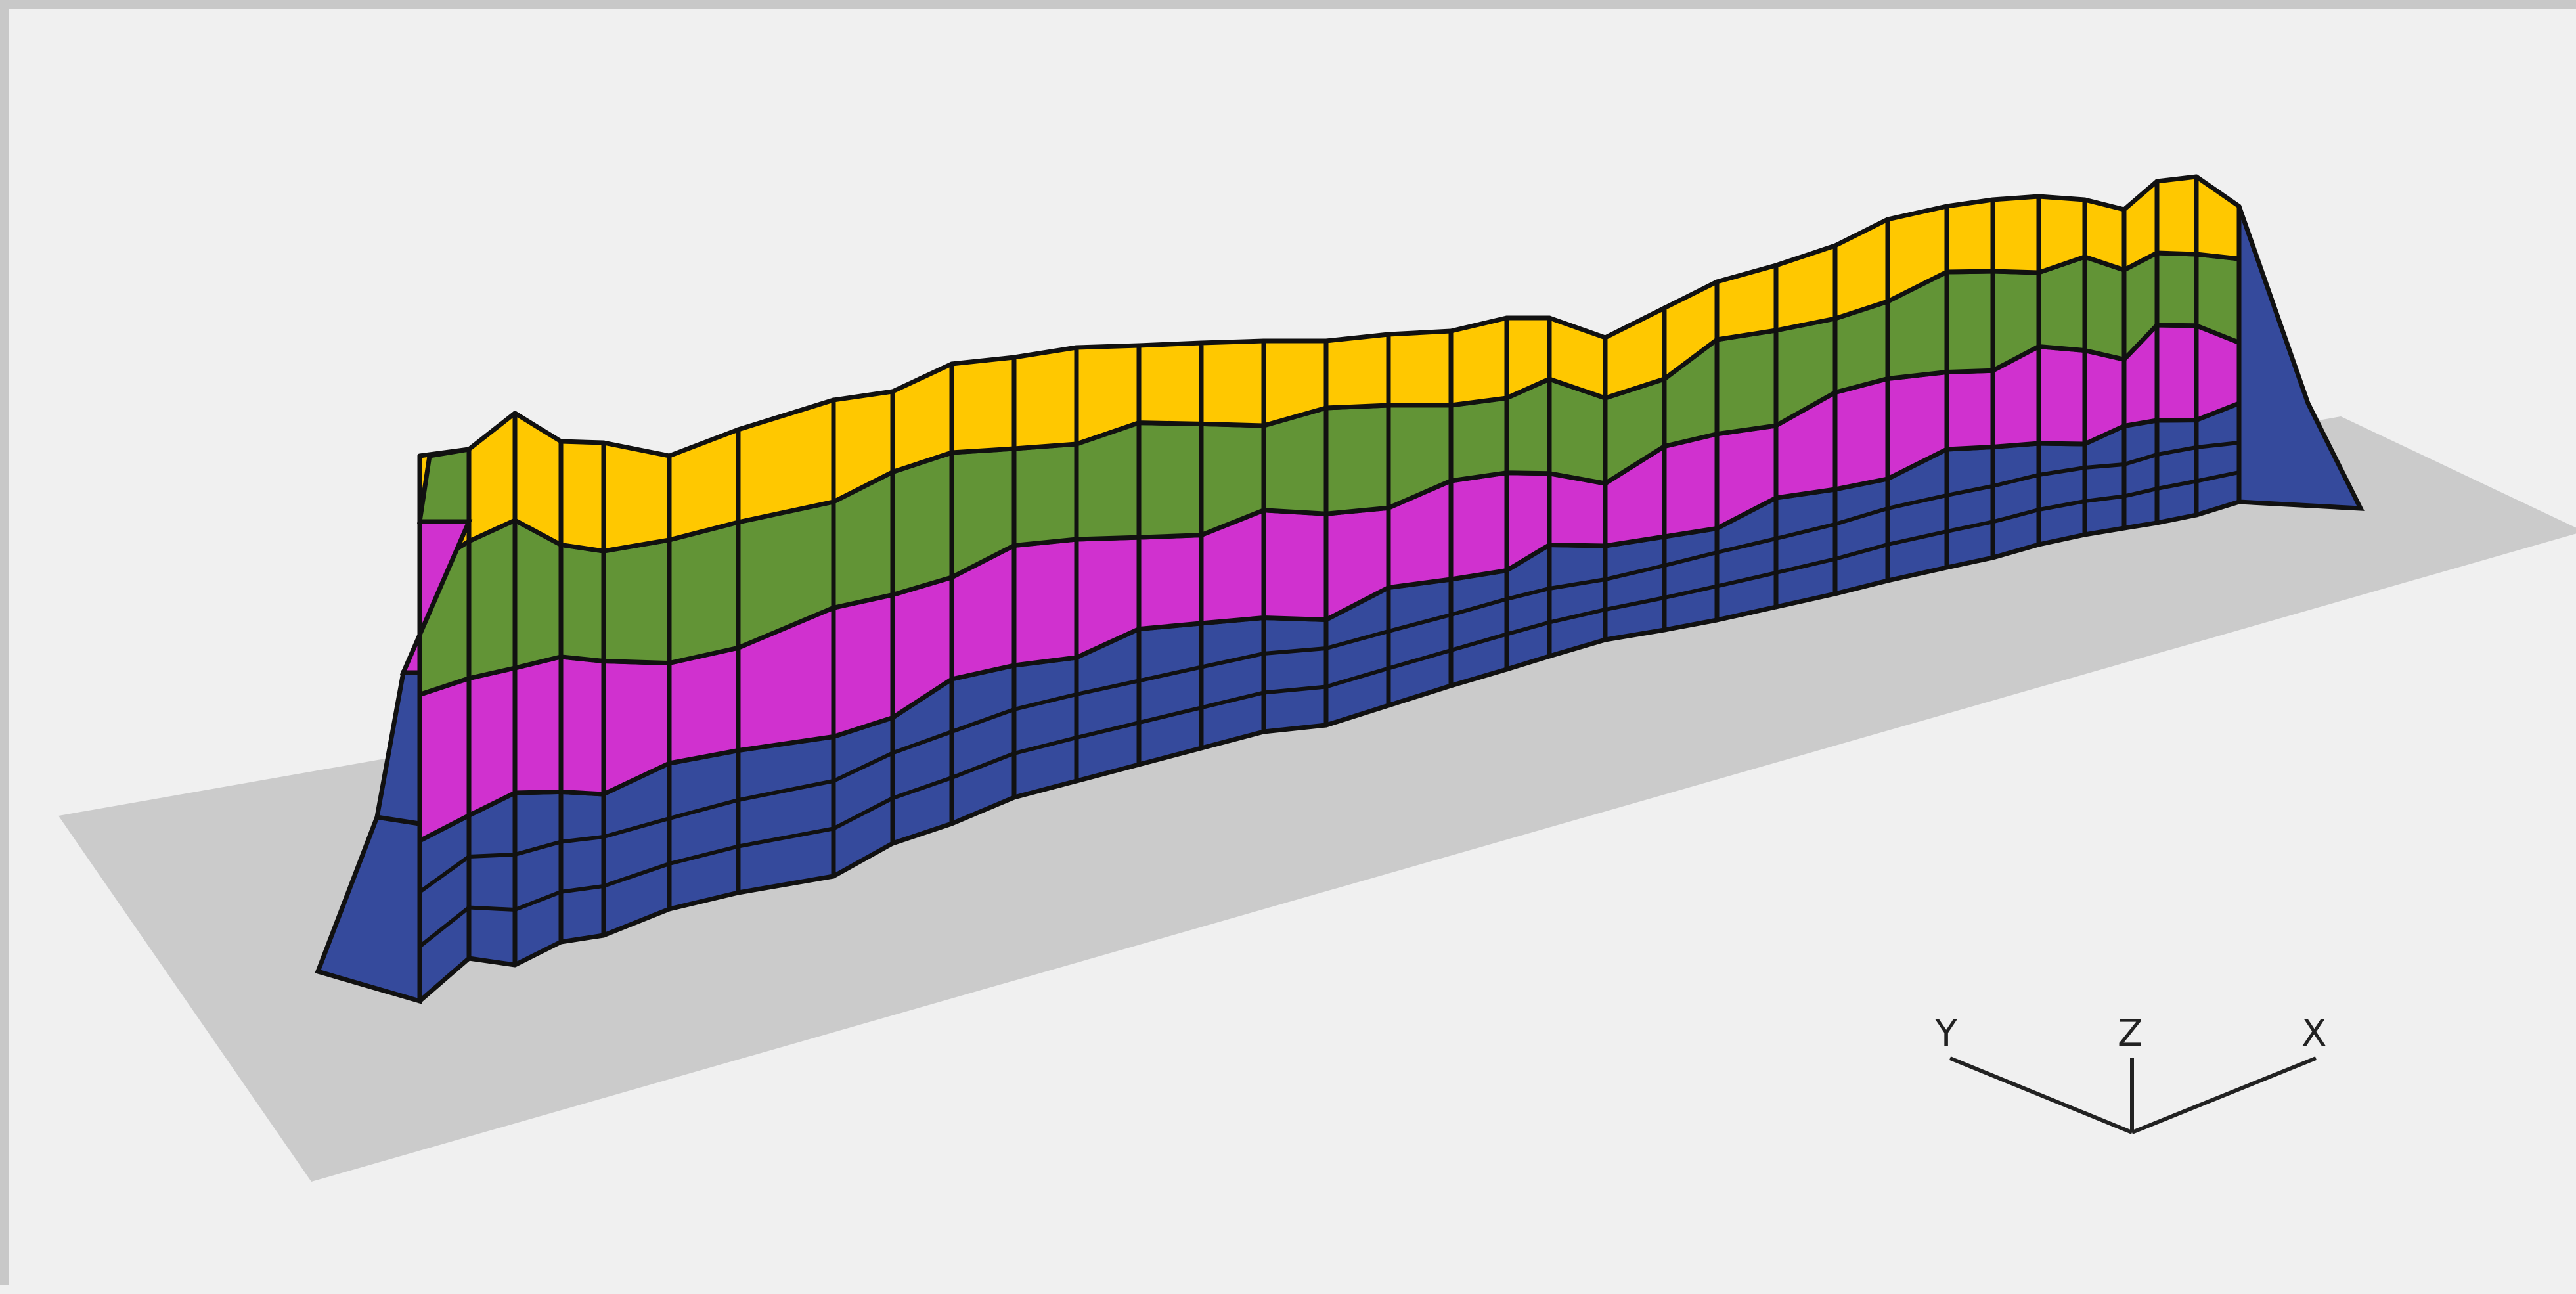 The width and height of the screenshot is (2576, 1294). I want to click on axis-triad: Y Z X, so click(2130, 1073).